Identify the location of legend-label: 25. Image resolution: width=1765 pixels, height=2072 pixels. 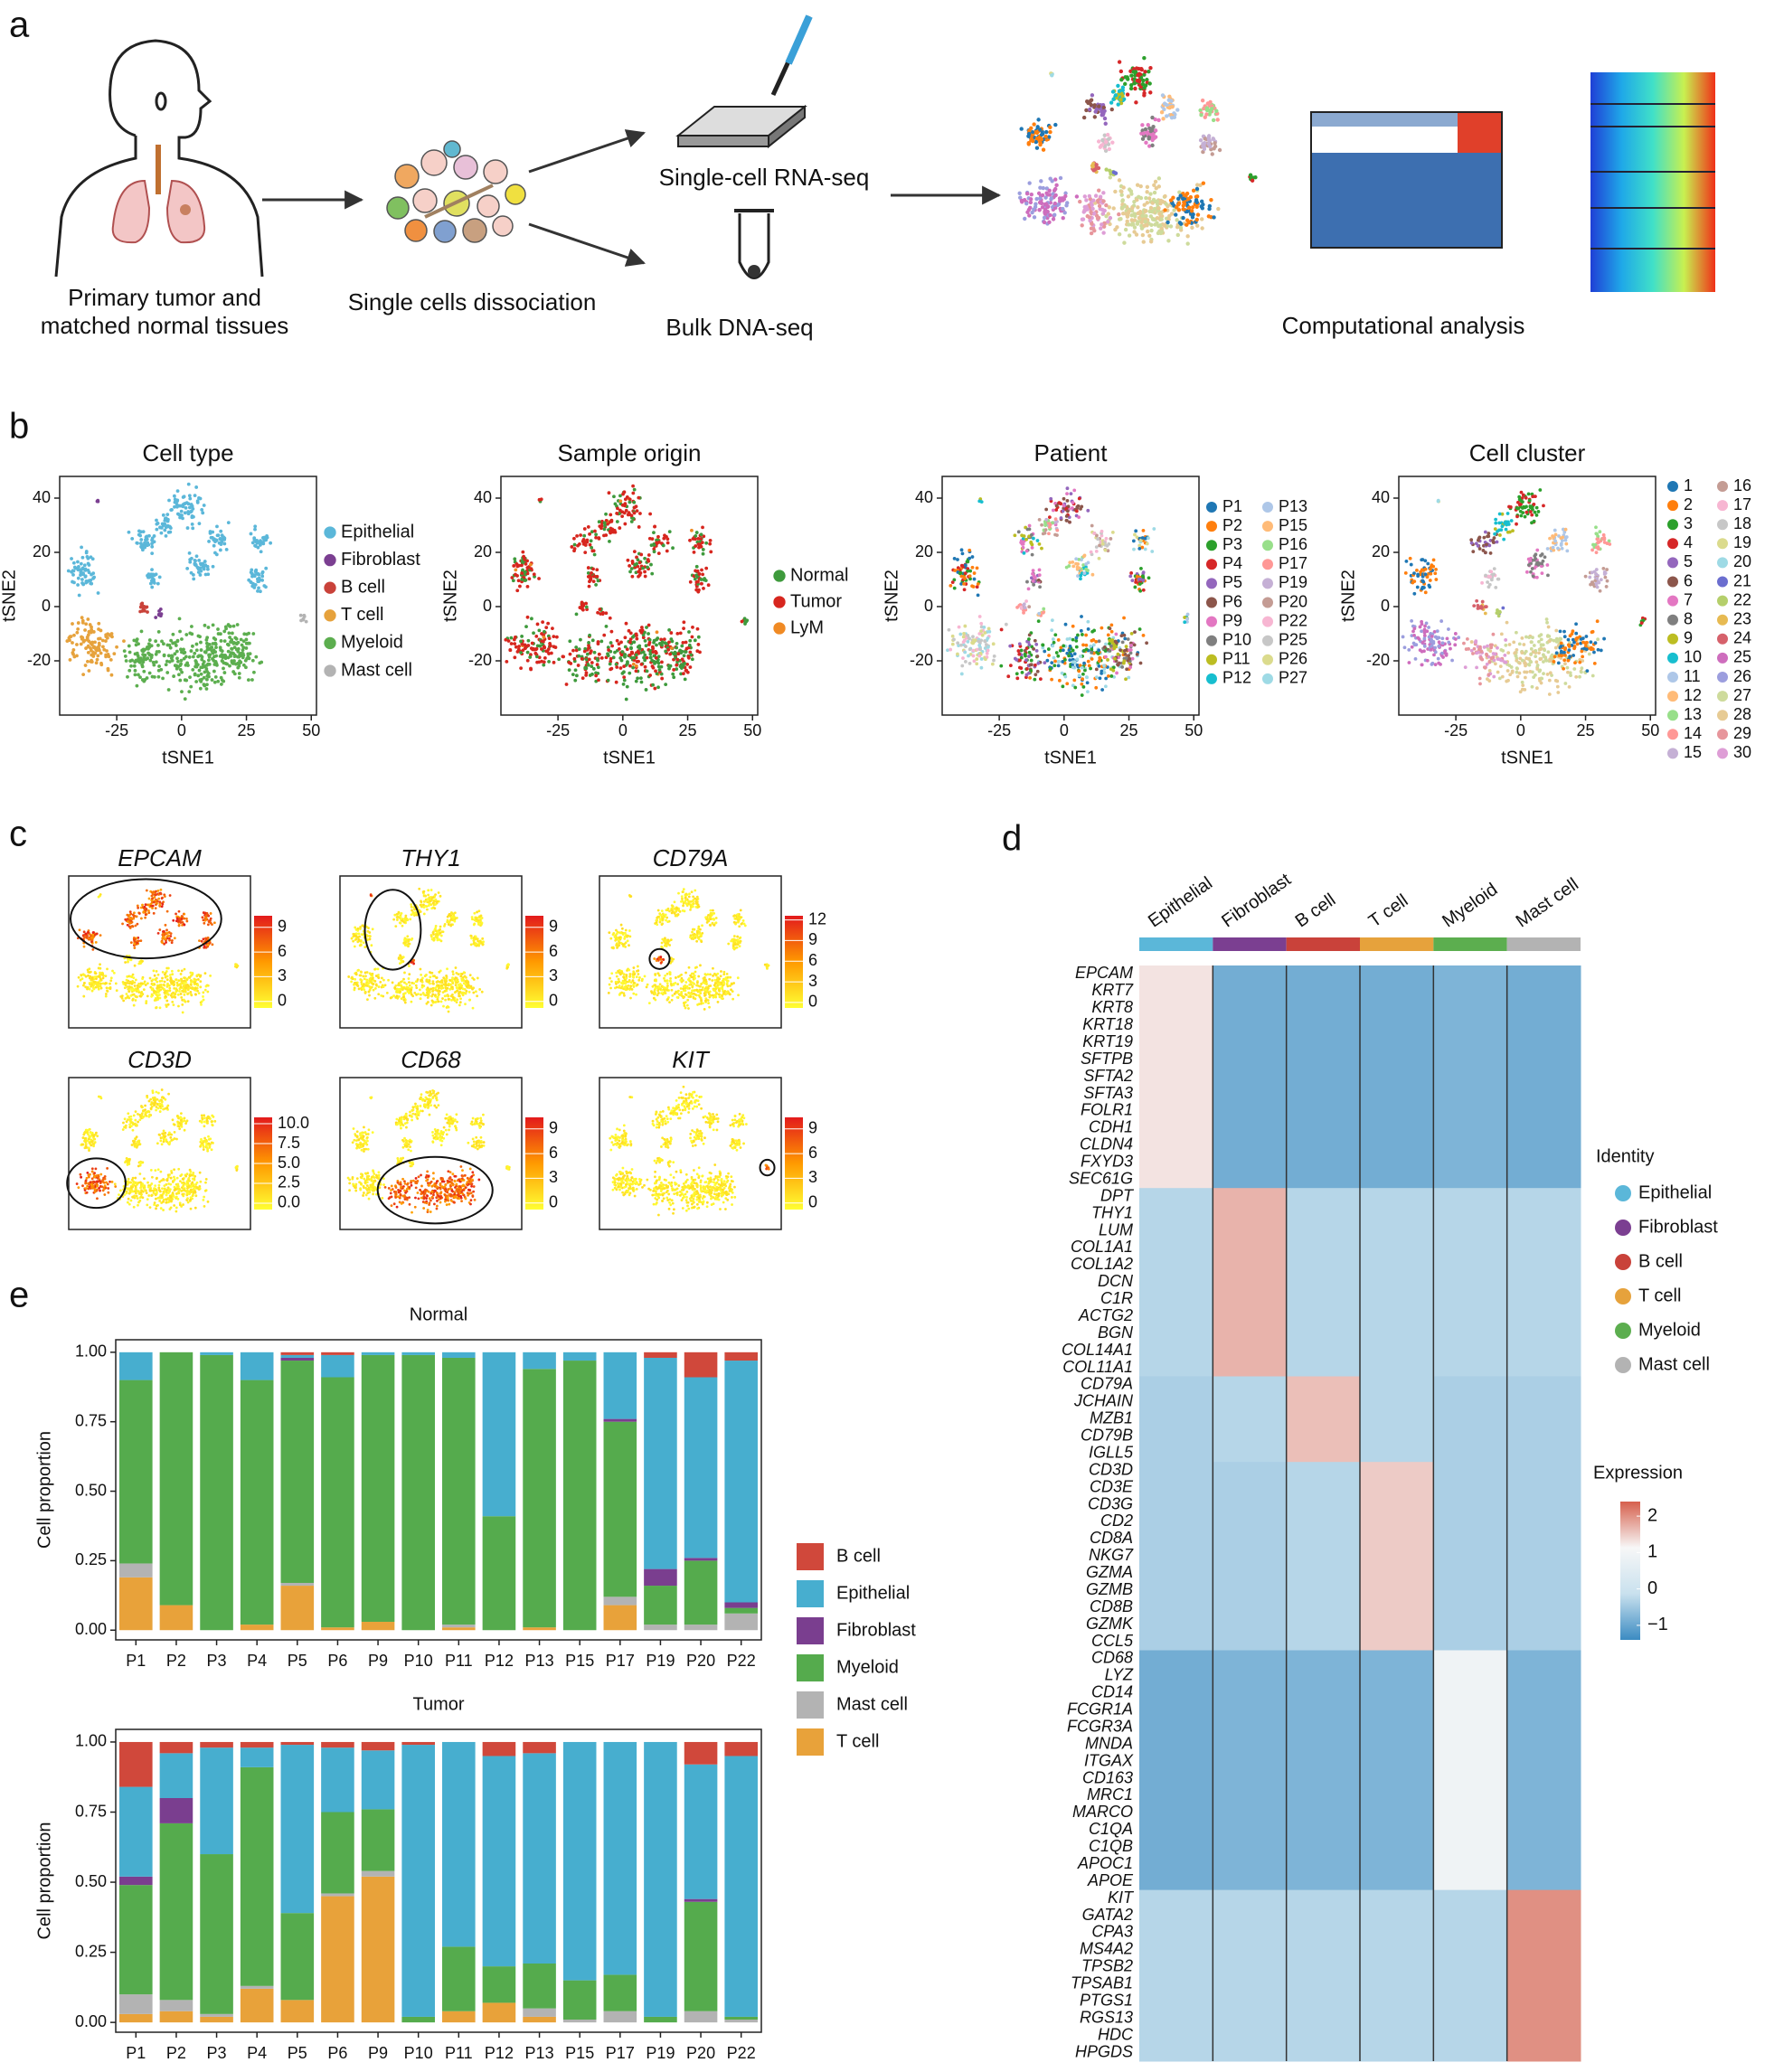
(1742, 657).